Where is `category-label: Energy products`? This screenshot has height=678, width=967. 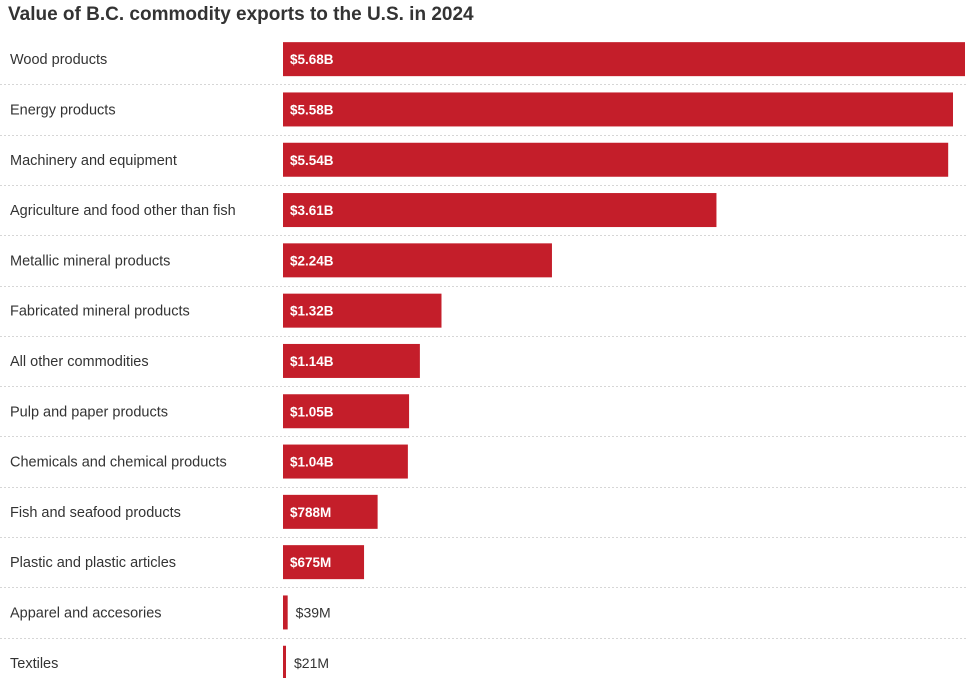 category-label: Energy products is located at coordinates (63, 110).